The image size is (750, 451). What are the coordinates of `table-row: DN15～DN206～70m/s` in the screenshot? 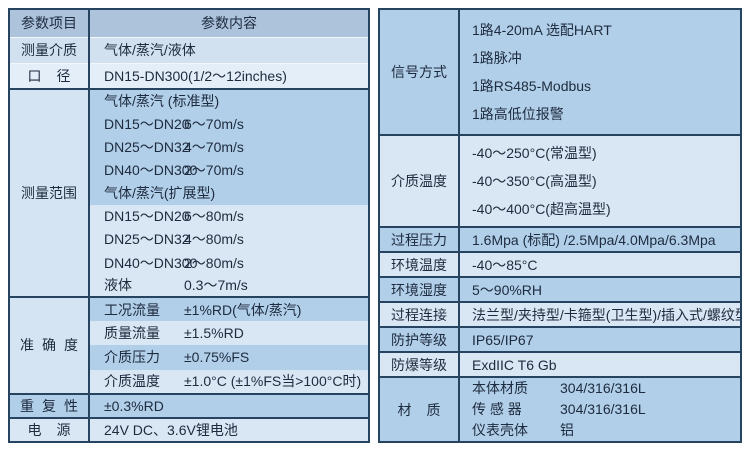 It's located at (189, 124).